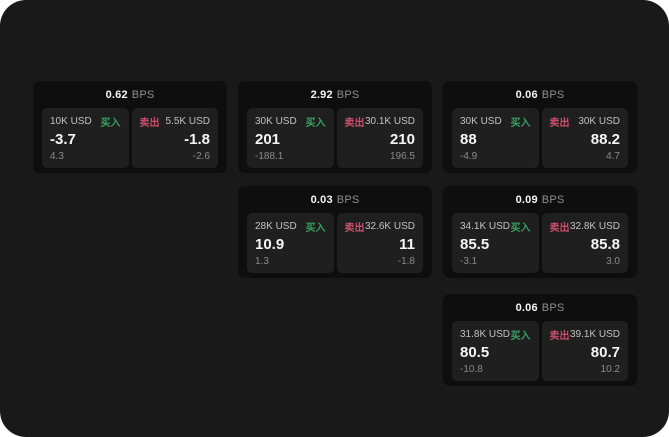 The width and height of the screenshot is (669, 437). I want to click on buy-change: -3.1, so click(469, 261).